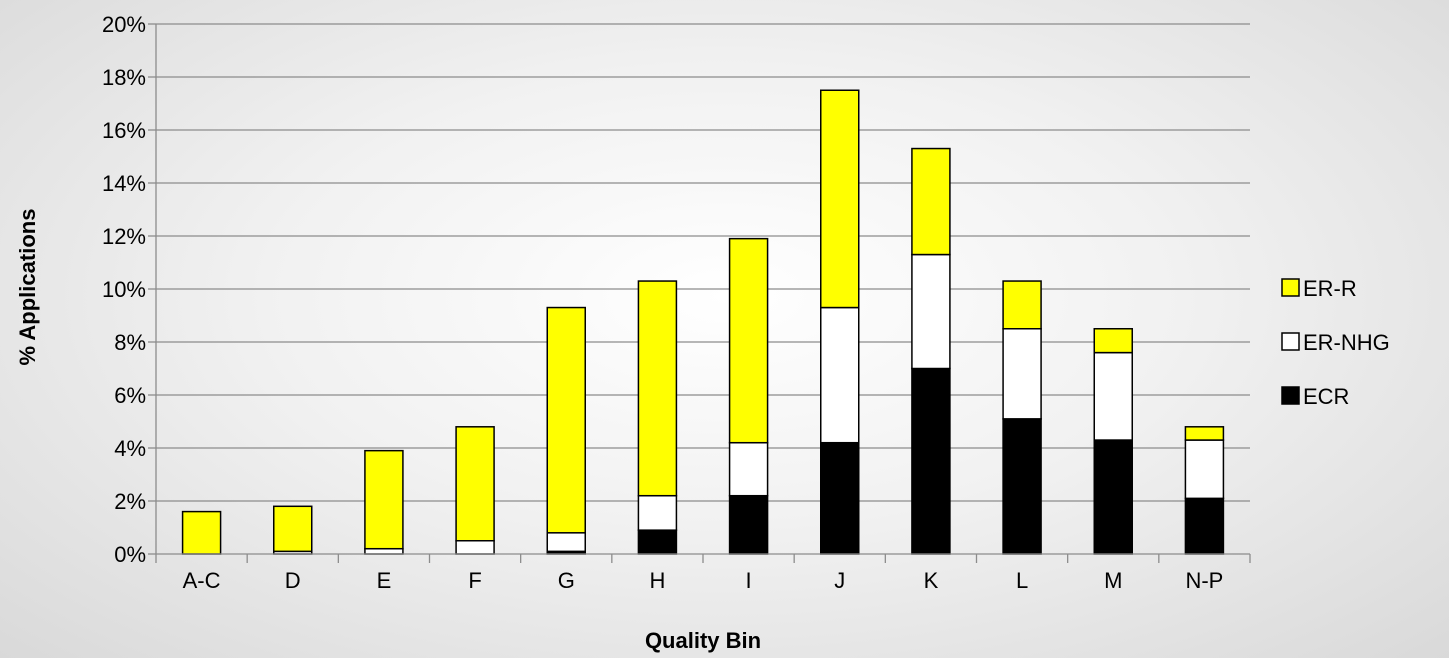  What do you see at coordinates (27, 287) in the screenshot?
I see `y-axis-title: % Applications` at bounding box center [27, 287].